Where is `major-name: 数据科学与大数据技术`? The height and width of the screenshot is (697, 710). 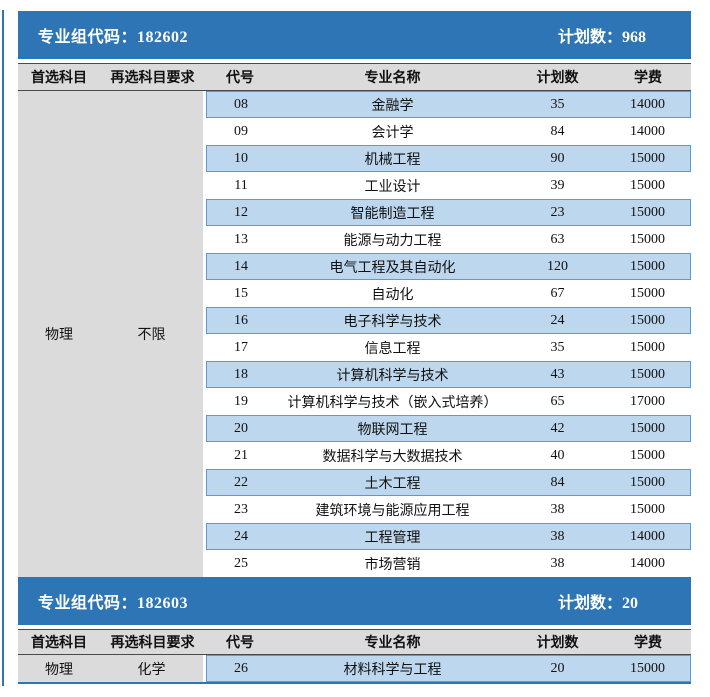 major-name: 数据科学与大数据技术 is located at coordinates (392, 457).